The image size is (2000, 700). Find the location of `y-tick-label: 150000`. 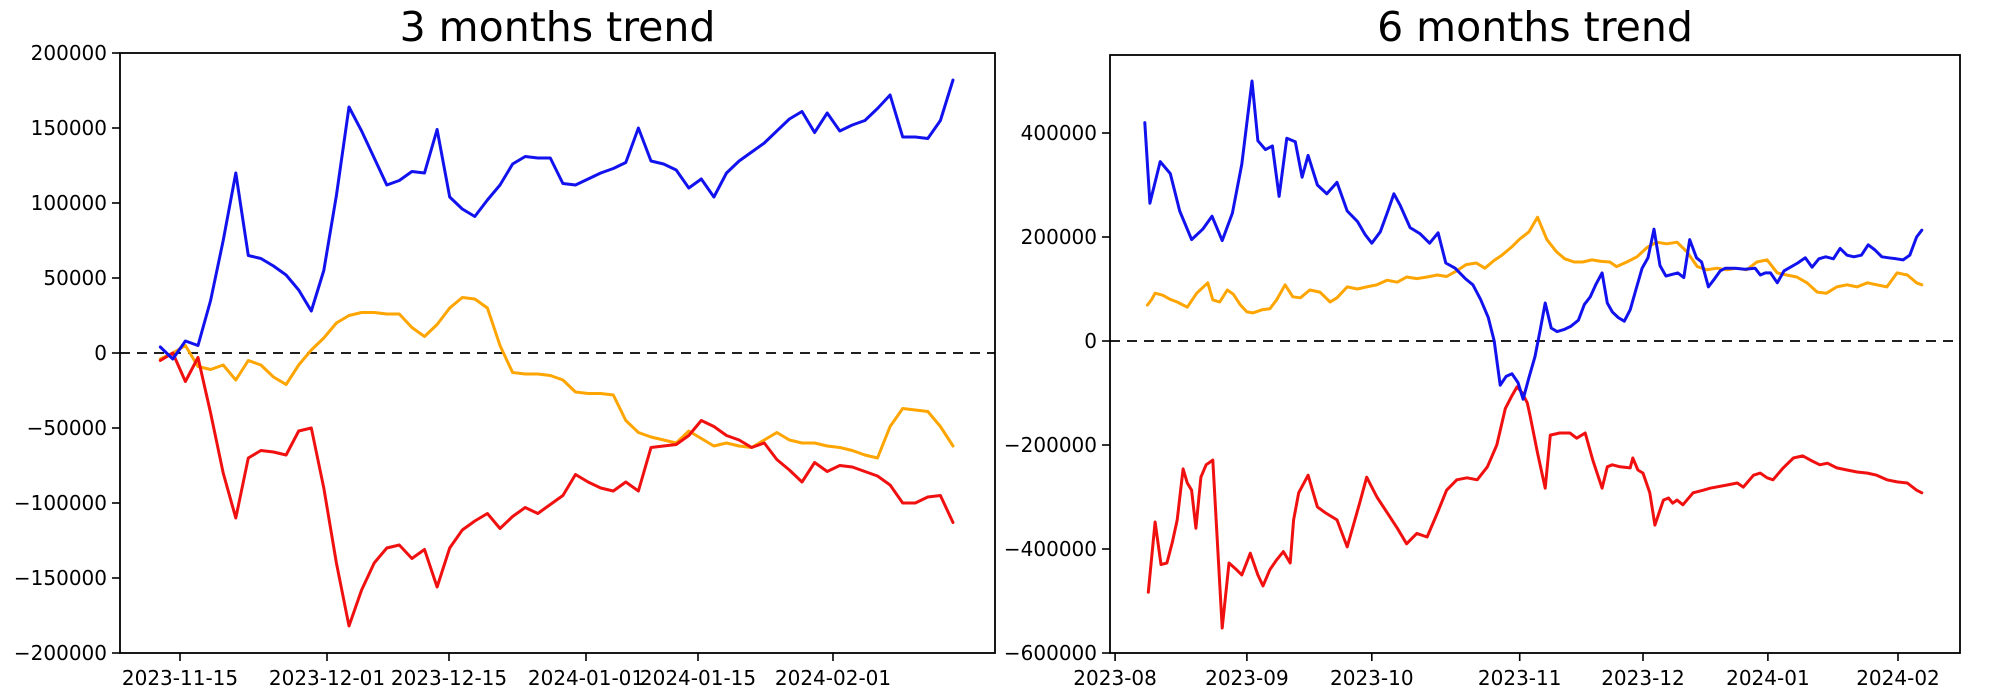

y-tick-label: 150000 is located at coordinates (69, 128).